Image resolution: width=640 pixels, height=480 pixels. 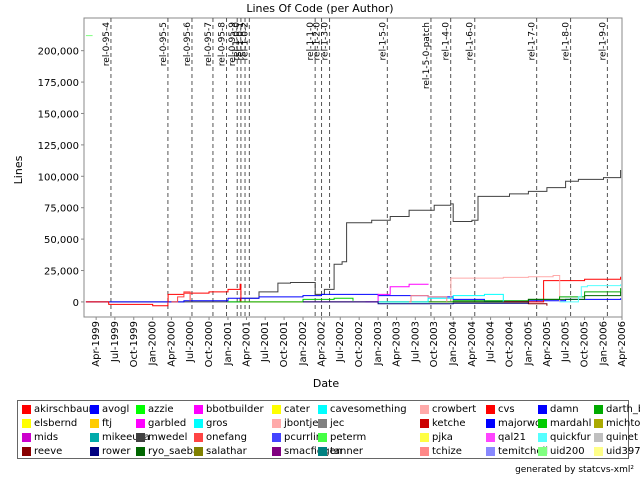 I want to click on y-tick-label: 100,000, so click(x=58, y=177).